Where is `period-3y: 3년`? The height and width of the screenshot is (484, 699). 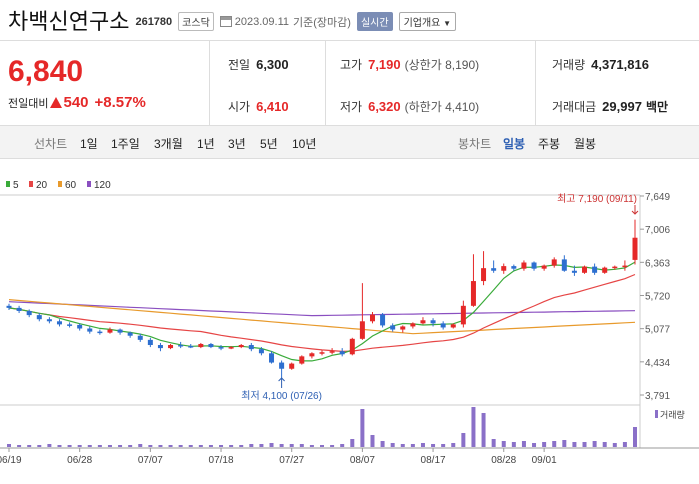
period-3y: 3년 is located at coordinates (237, 144).